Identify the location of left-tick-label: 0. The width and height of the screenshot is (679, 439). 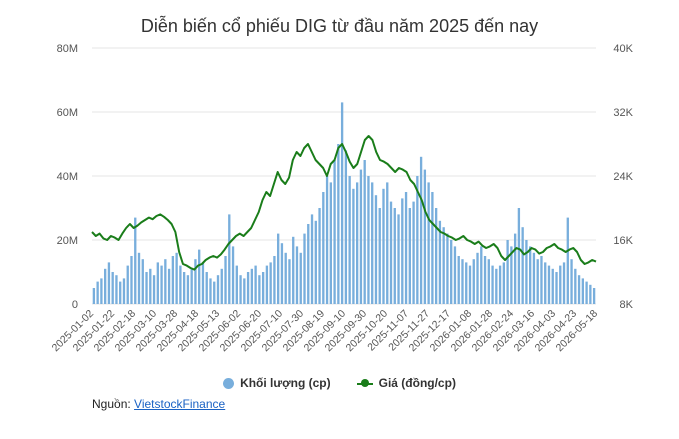
(75, 305).